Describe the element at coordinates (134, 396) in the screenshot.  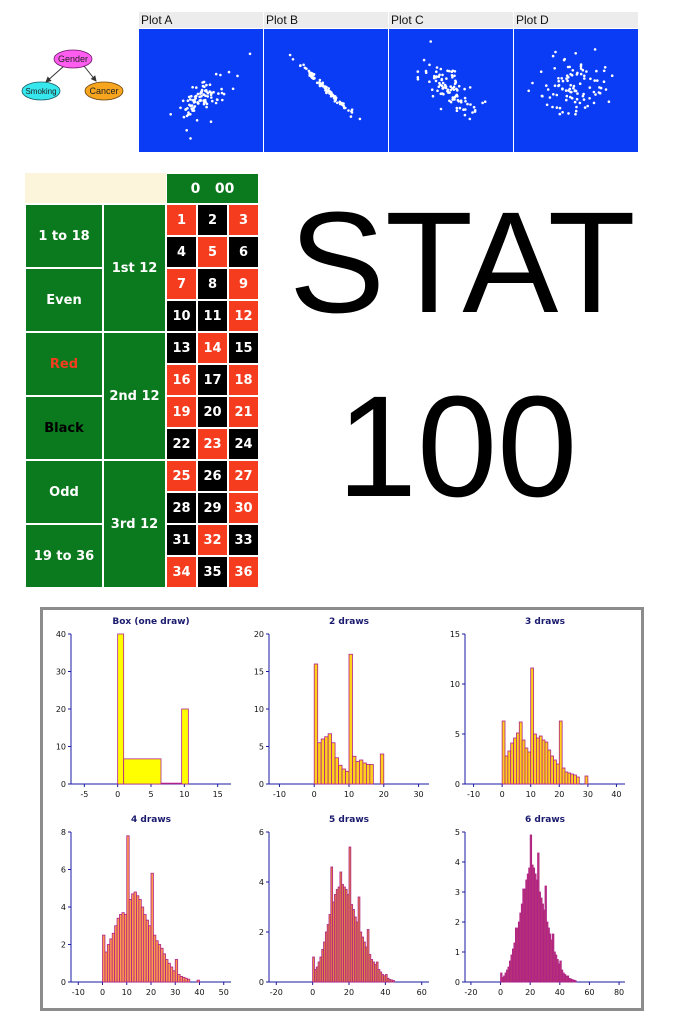
I see `bet-2nd-12: 2nd 12` at that location.